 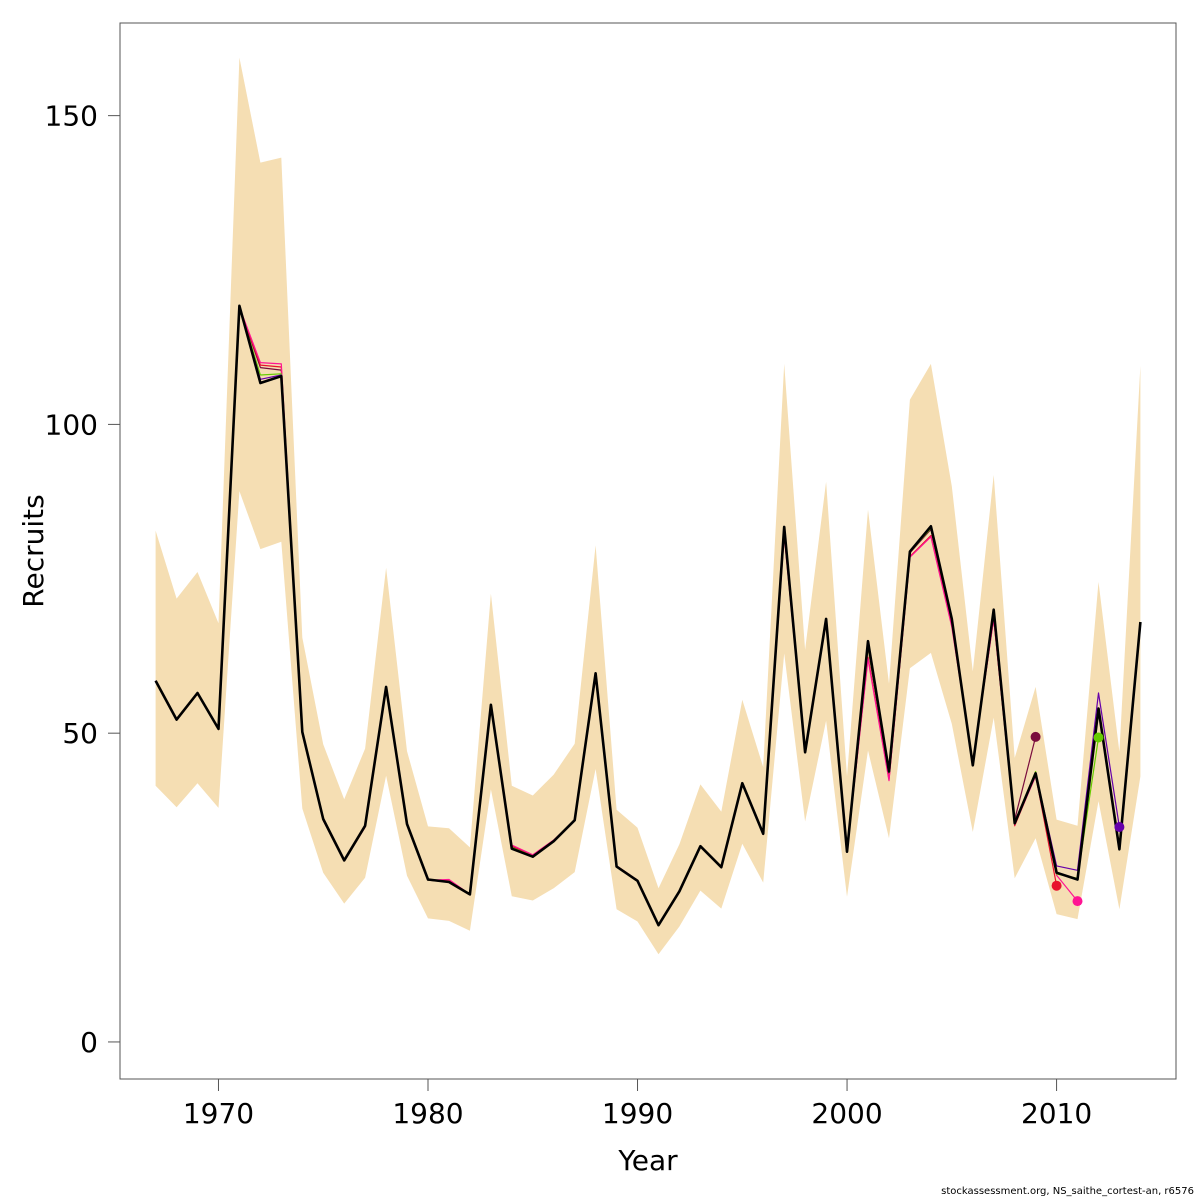 What do you see at coordinates (82, 579) in the screenshot?
I see `y-axis: 0 50 100 150` at bounding box center [82, 579].